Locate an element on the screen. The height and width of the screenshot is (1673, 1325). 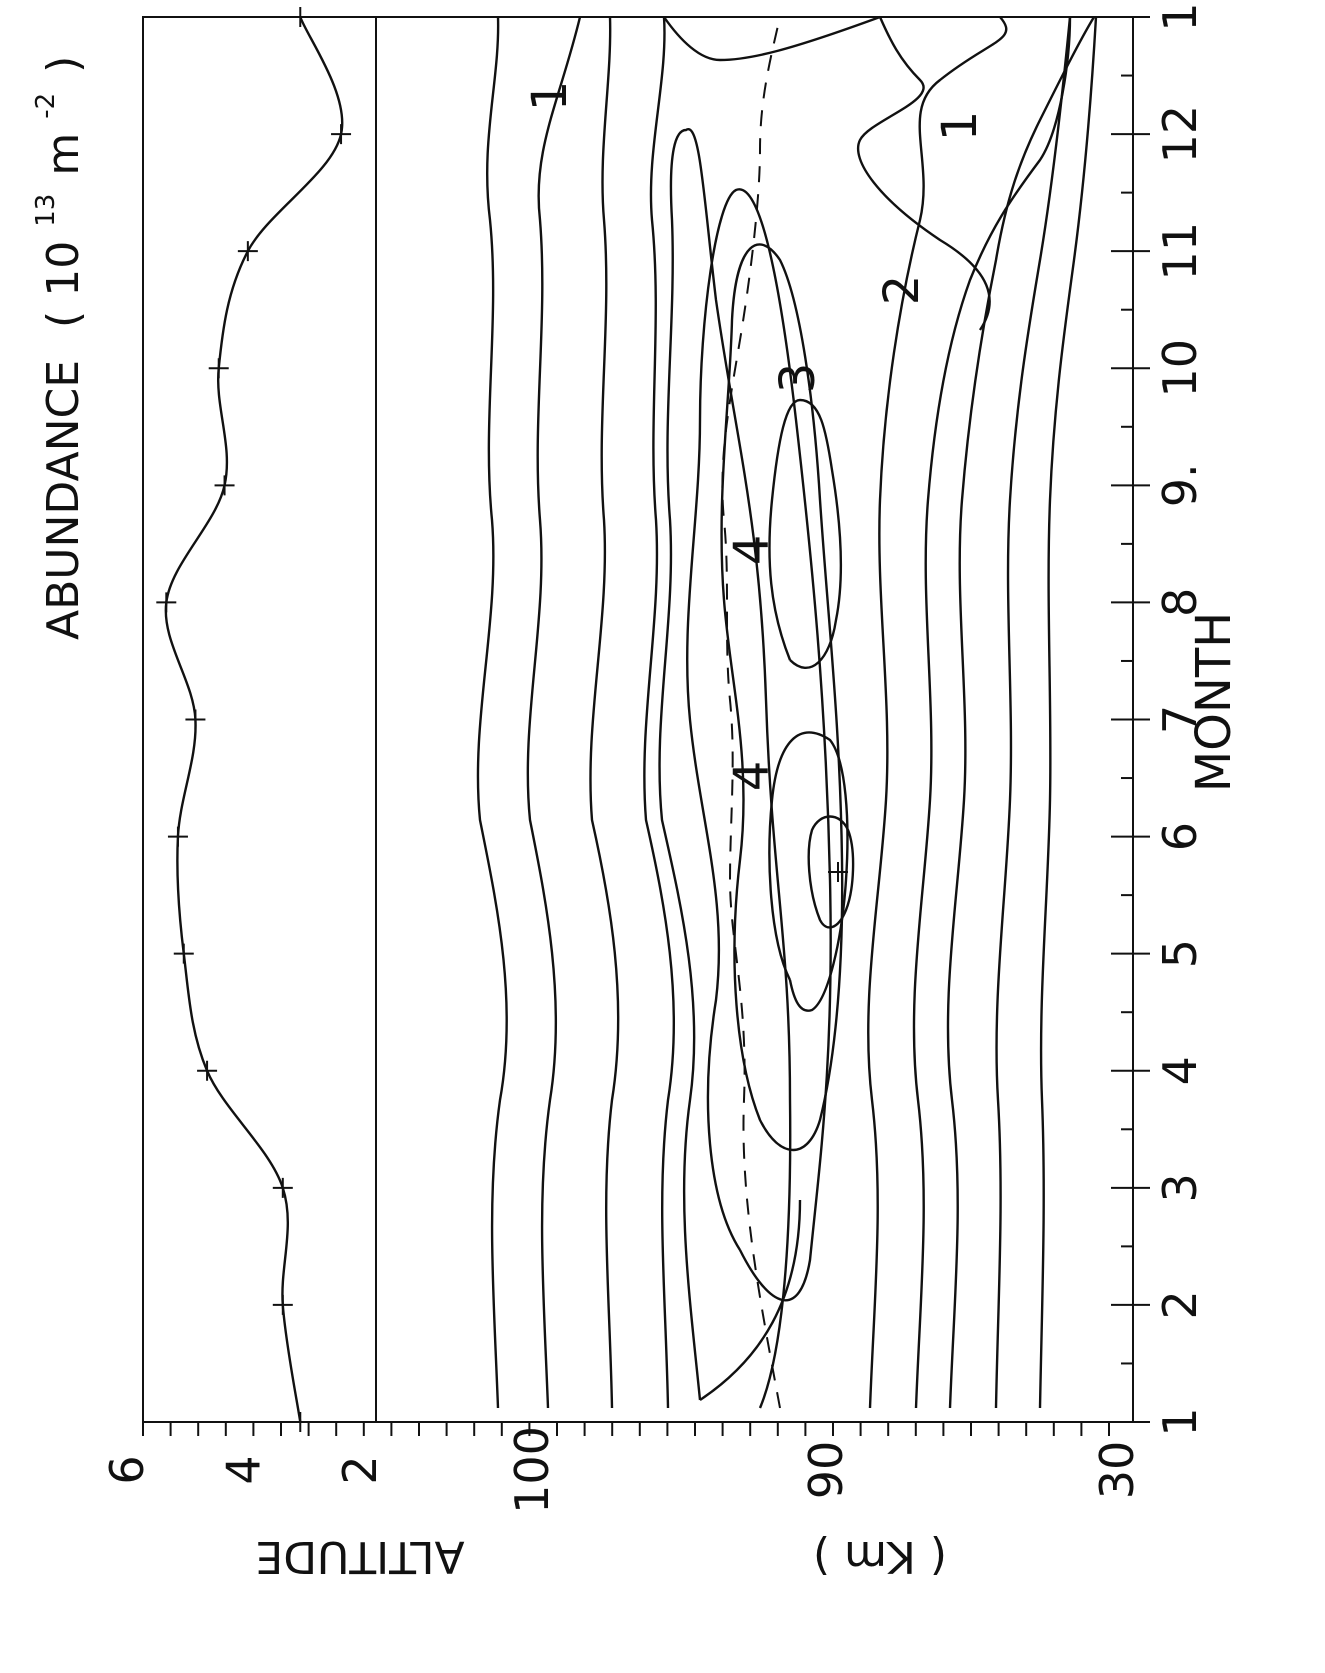
month-tick-label: 5 is located at coordinates (1180, 953).